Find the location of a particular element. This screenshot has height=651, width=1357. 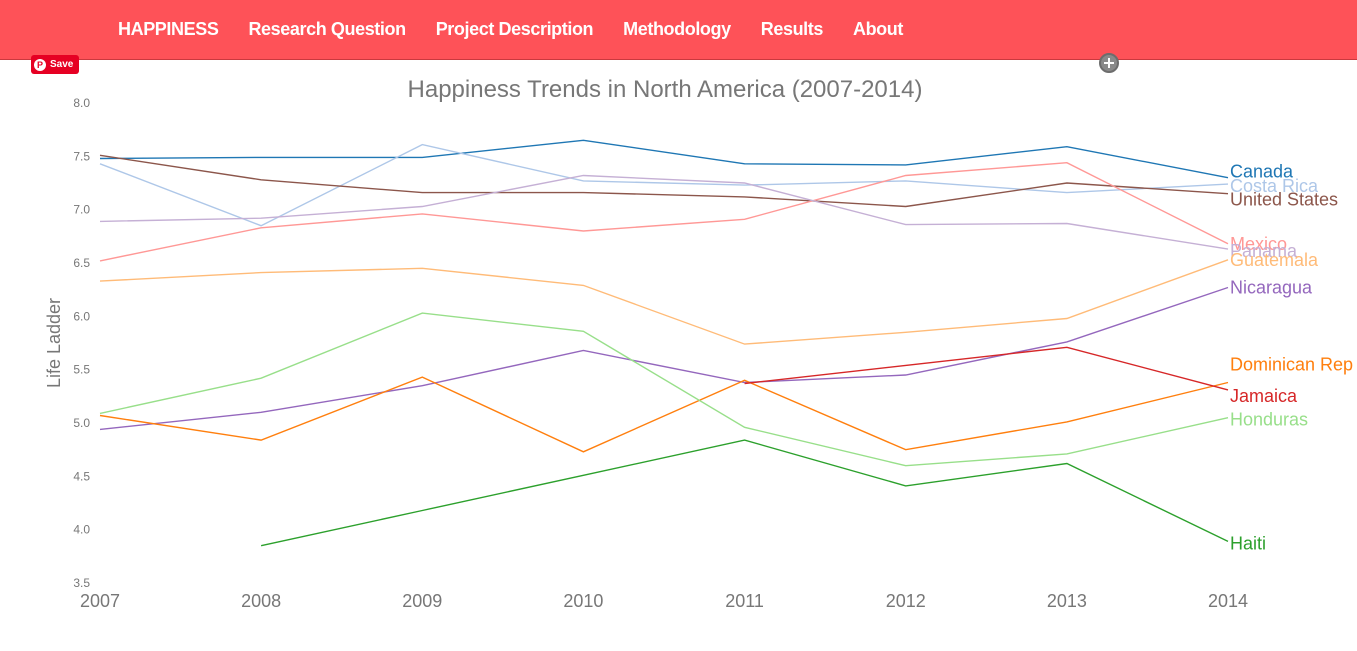

series-label-nicaragua: Nicaragua is located at coordinates (1271, 288).